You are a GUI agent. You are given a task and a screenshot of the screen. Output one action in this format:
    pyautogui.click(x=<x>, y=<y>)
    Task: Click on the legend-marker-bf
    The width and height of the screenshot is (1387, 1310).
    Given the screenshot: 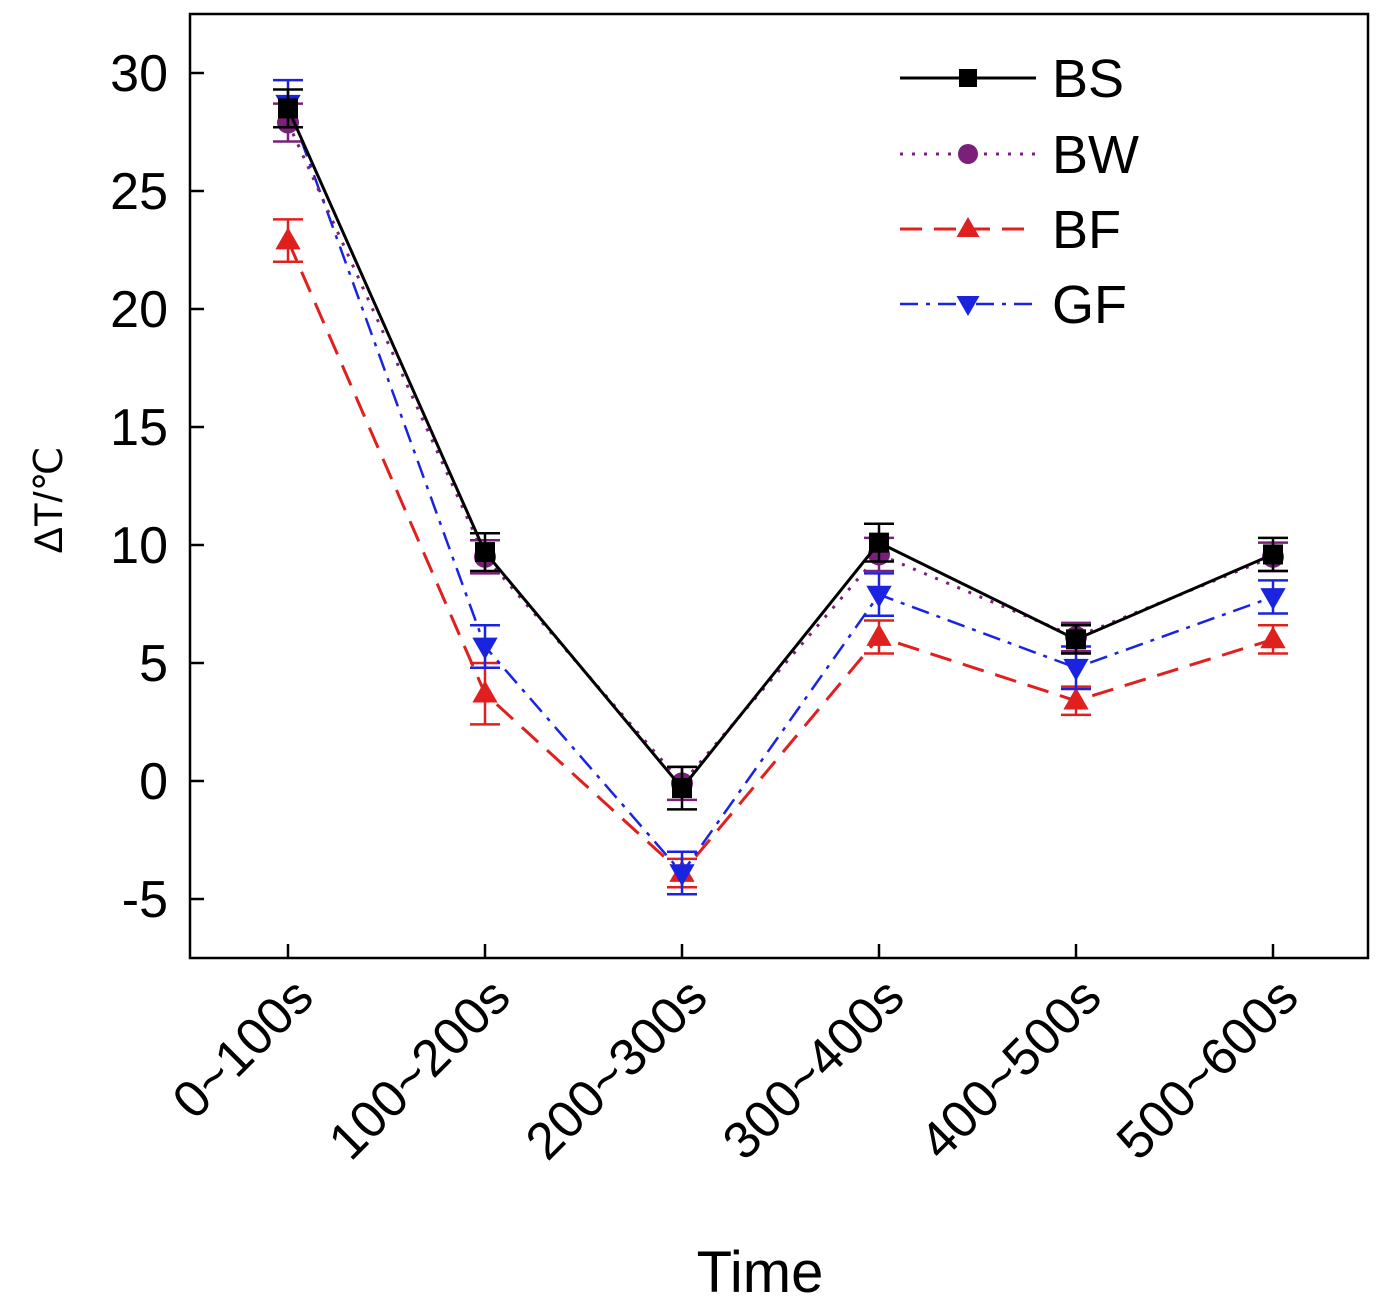 What is the action you would take?
    pyautogui.click(x=968, y=227)
    